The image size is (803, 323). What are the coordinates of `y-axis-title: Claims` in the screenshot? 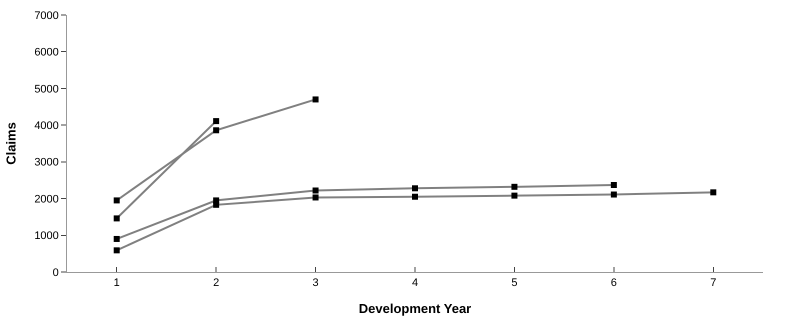 It's located at (10, 143).